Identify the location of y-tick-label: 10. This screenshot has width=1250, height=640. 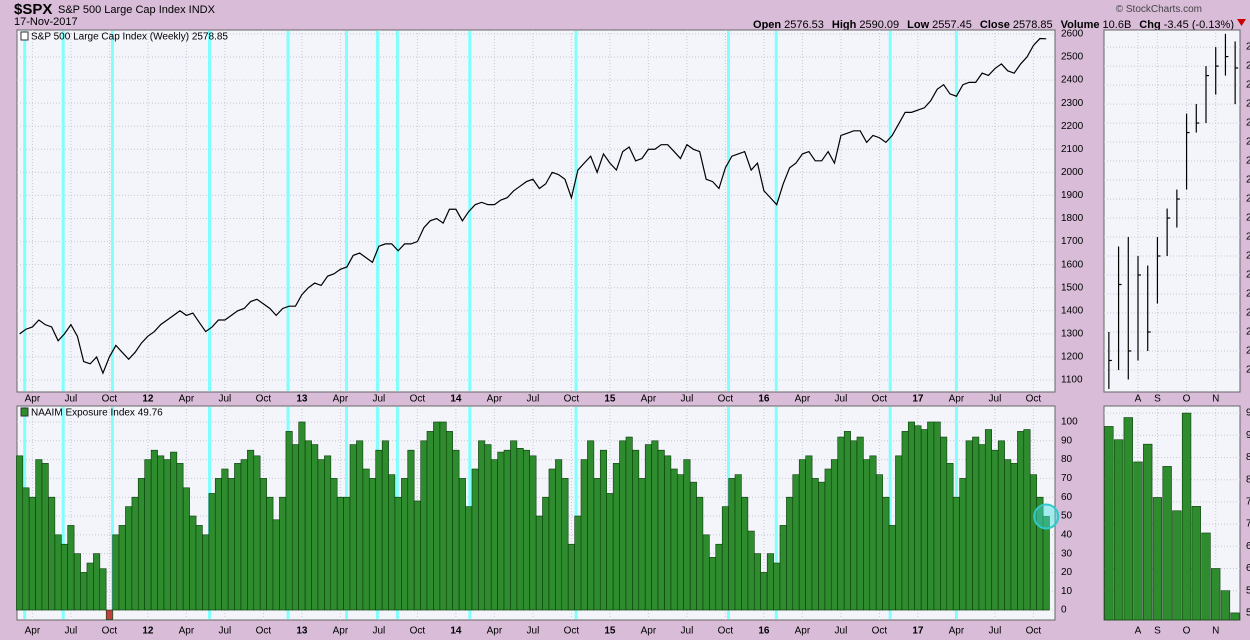
(1067, 591).